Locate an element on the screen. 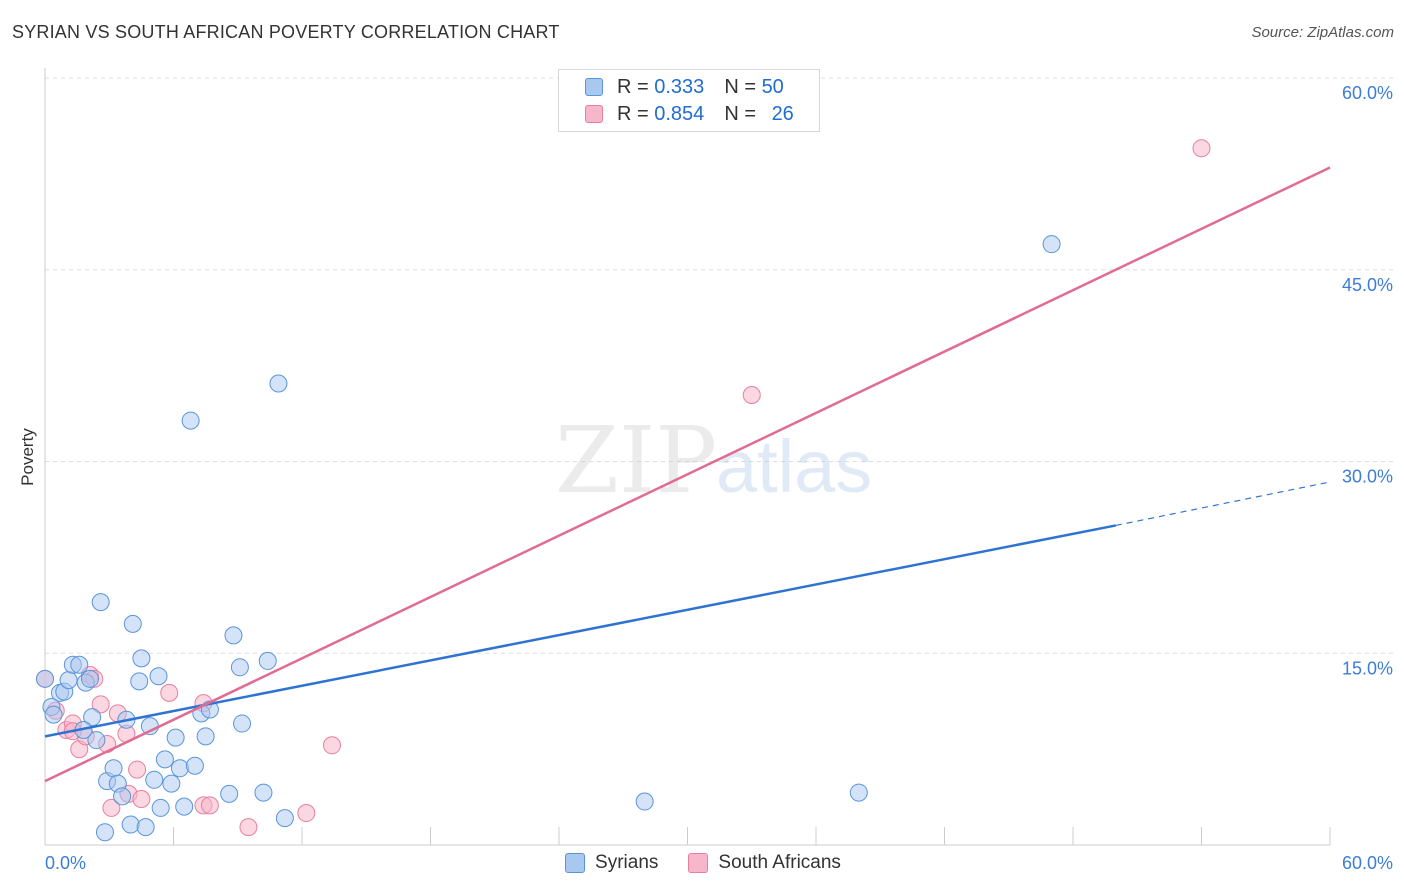  legend-r-value: 0.854 is located at coordinates (679, 113).